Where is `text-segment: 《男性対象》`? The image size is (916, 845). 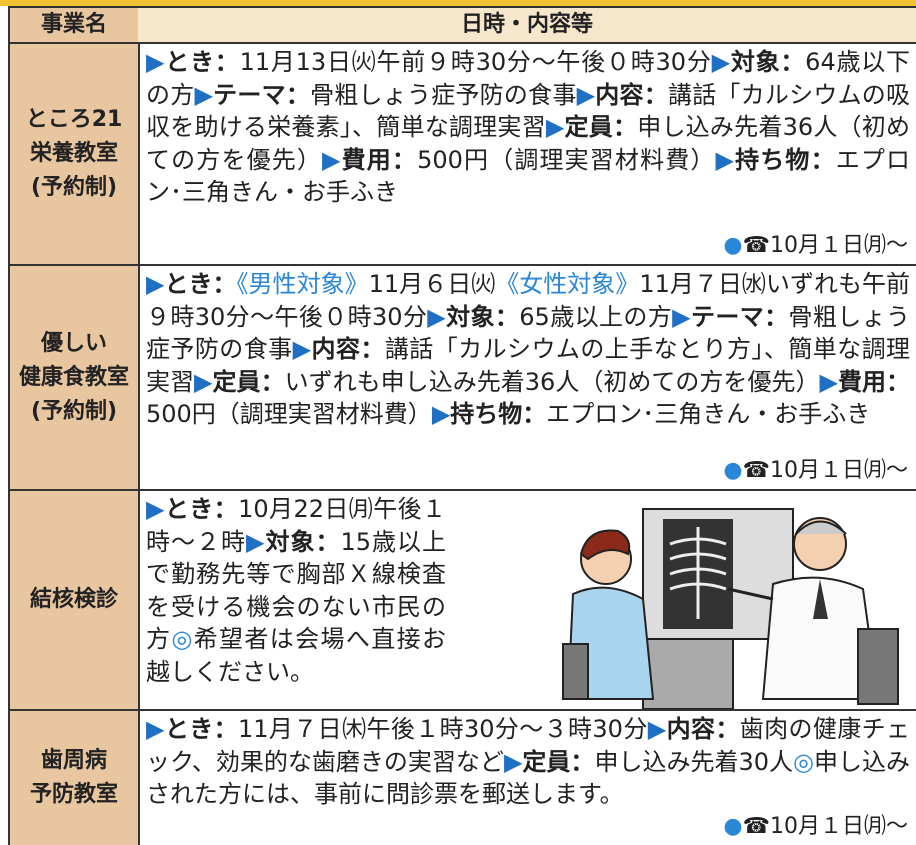 text-segment: 《男性対象》 is located at coordinates (302, 284).